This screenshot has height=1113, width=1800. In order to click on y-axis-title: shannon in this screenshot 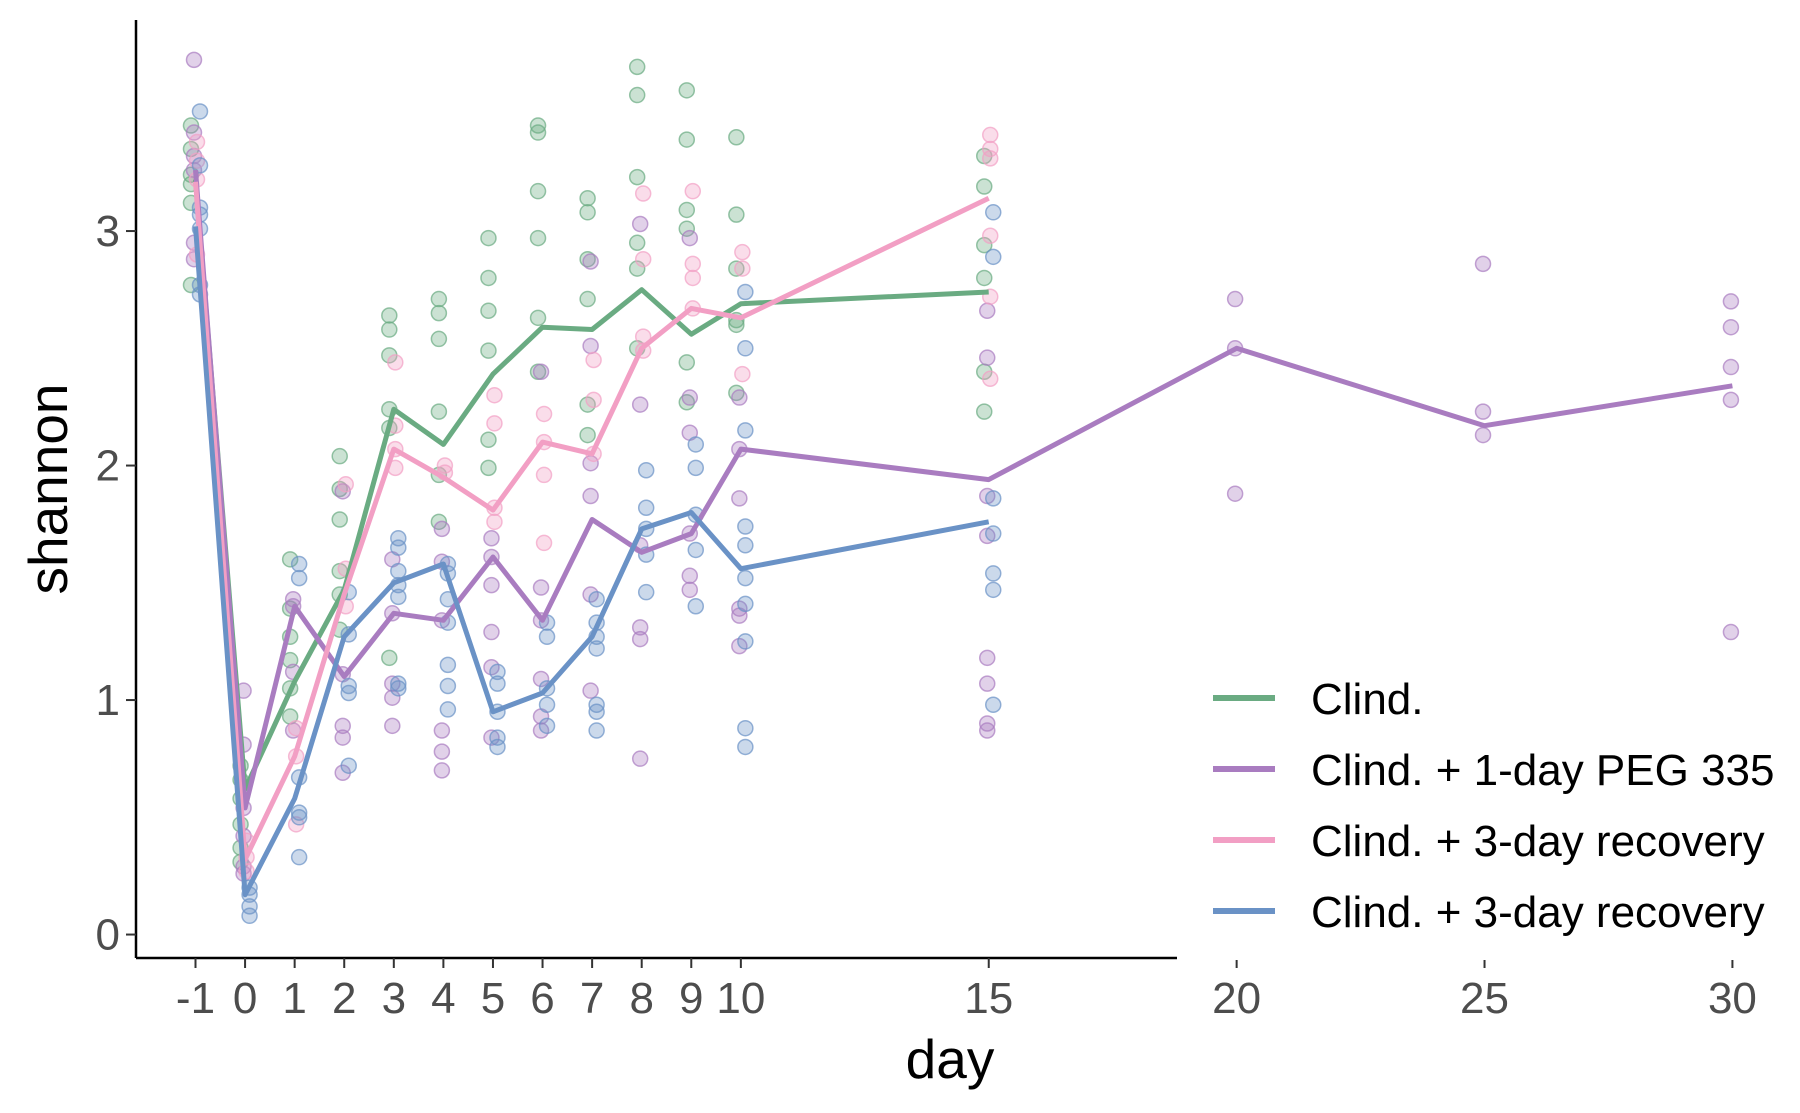, I will do `click(48, 488)`.